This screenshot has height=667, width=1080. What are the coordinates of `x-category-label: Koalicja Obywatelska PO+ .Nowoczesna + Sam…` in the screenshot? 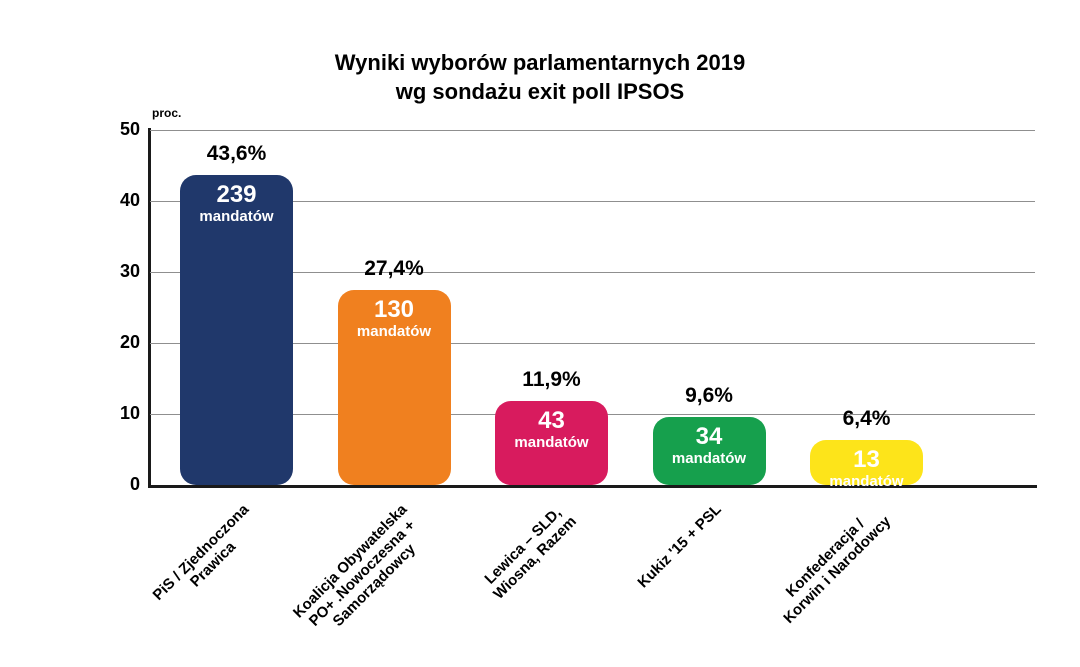 It's located at (362, 573).